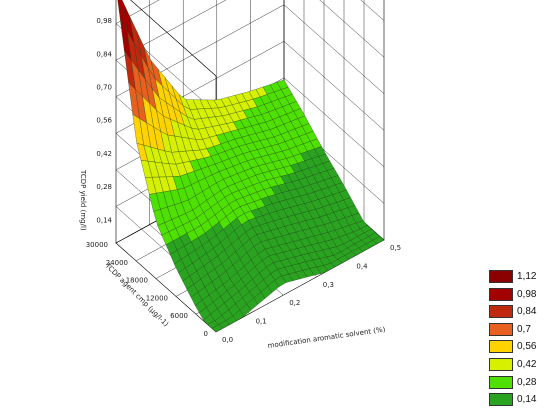  Describe the element at coordinates (104, 88) in the screenshot. I see `z-tick-label: 0,70` at that location.